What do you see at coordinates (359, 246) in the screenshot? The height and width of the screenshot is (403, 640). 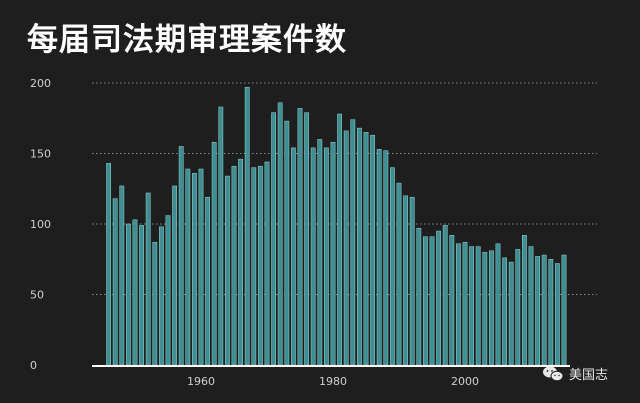 I see `bar-1984` at bounding box center [359, 246].